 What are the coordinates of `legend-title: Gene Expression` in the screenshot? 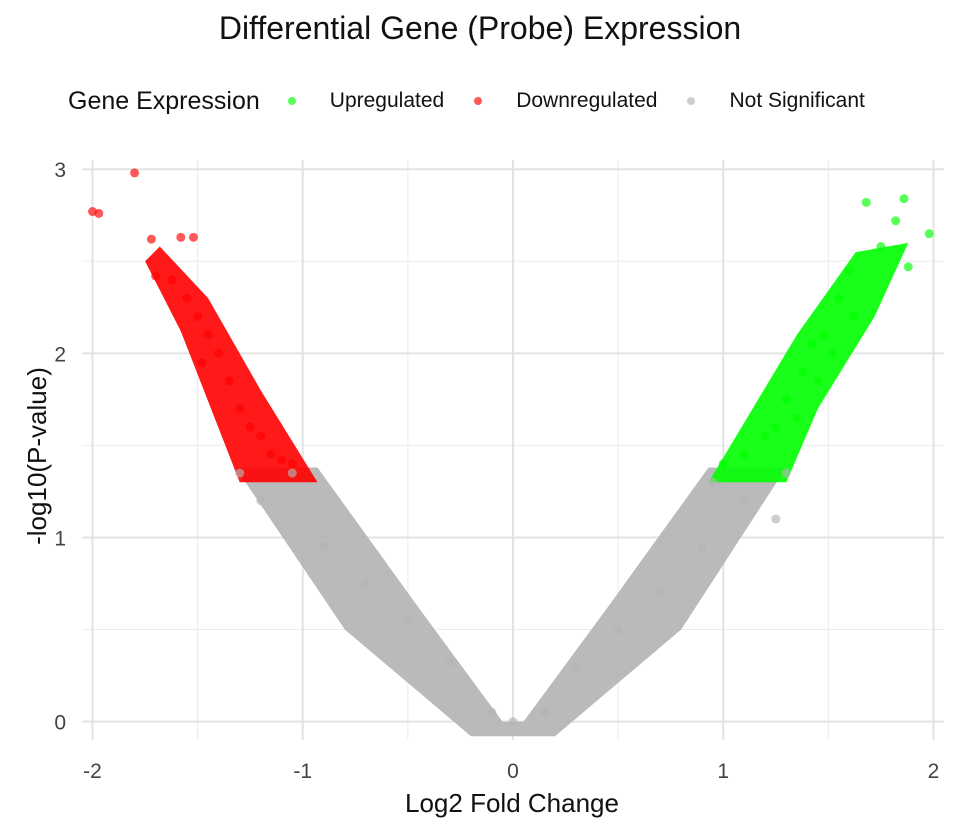 It's located at (164, 100).